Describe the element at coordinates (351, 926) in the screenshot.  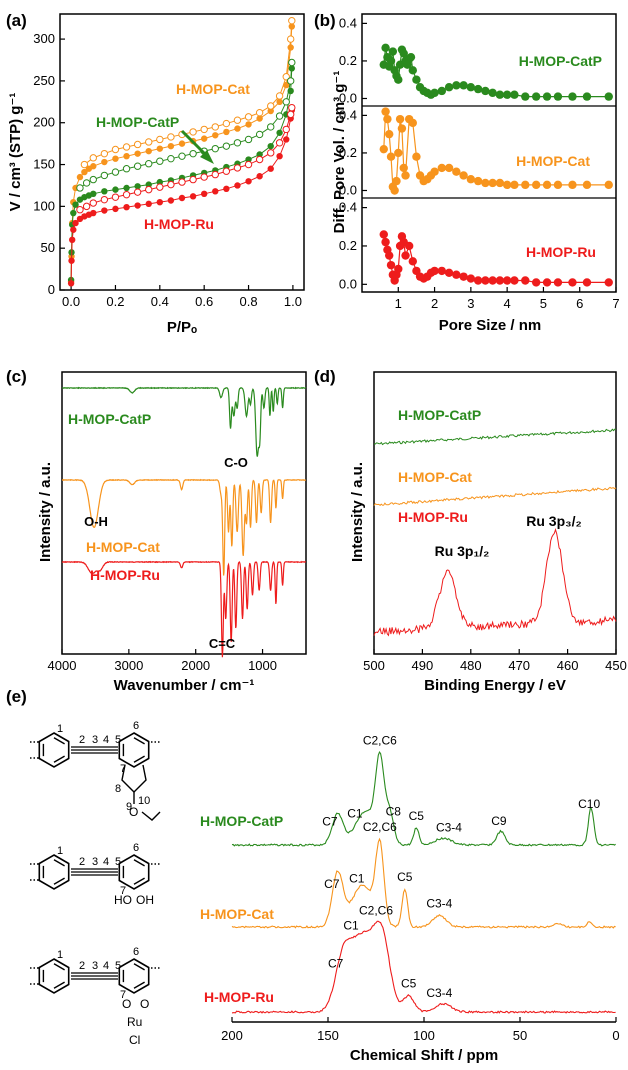
I see `e-peak-label: C1` at that location.